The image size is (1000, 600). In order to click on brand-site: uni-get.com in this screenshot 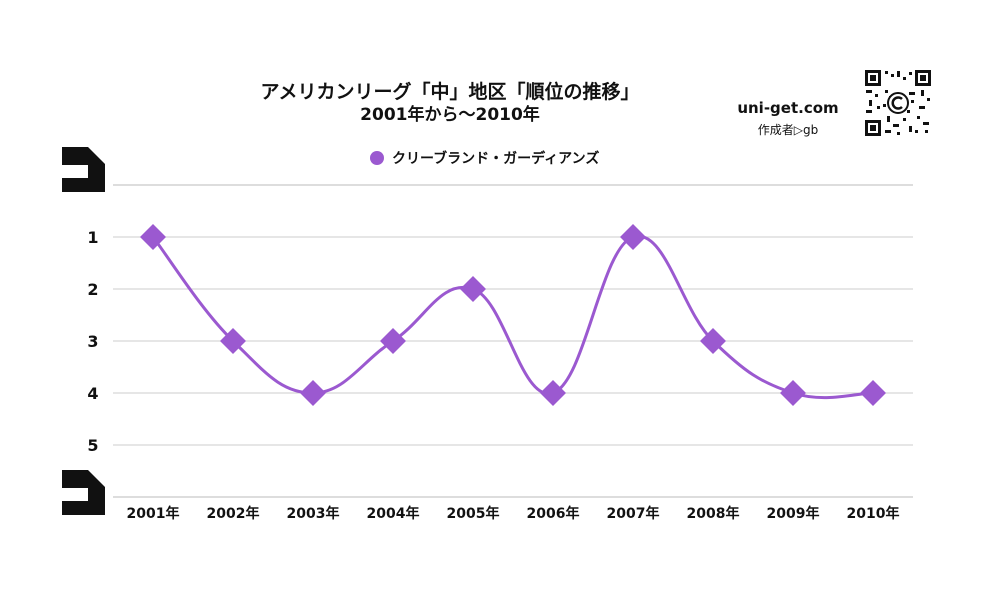, I will do `click(788, 108)`.